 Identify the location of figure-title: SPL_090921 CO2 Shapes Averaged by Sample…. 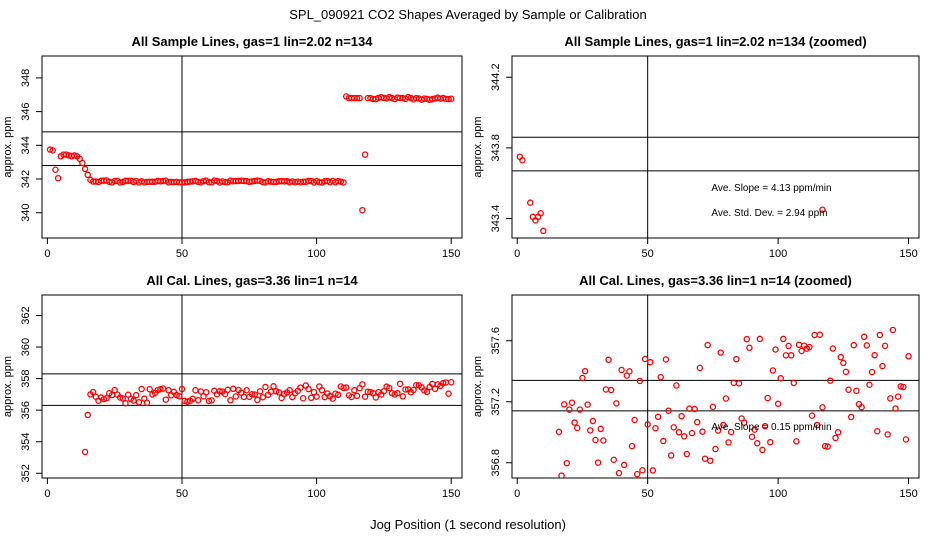
(468, 14).